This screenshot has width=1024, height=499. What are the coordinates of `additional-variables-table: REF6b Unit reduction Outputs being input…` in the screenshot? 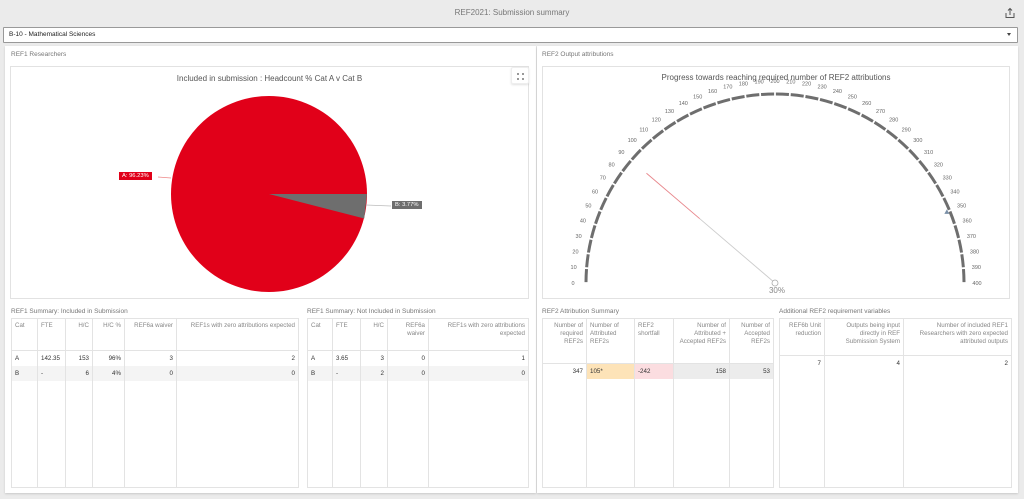 It's located at (895, 403).